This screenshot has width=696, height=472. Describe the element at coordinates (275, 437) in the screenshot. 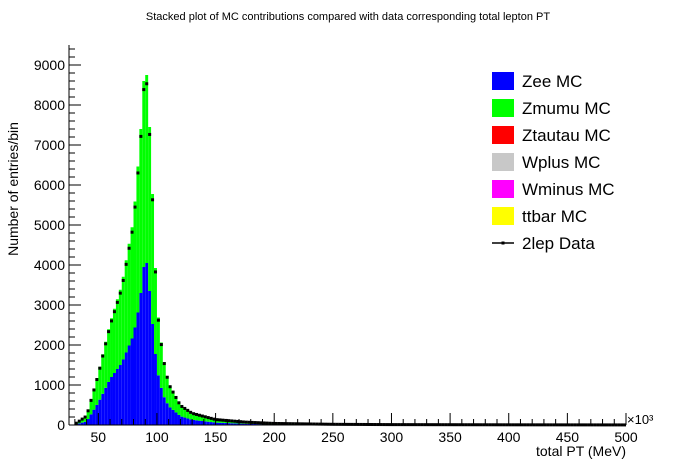

I see `x-tick-label: 200` at that location.